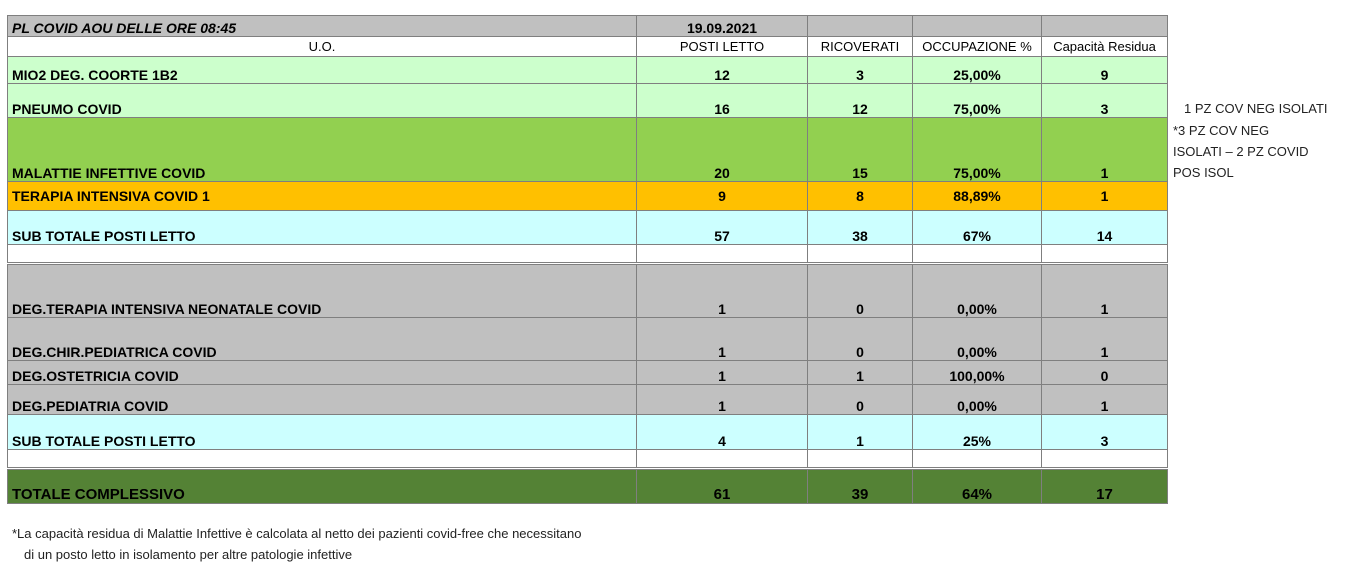  I want to click on total-row: TOTALE COMPLESSIVO 61 39 64% 17, so click(587, 486).